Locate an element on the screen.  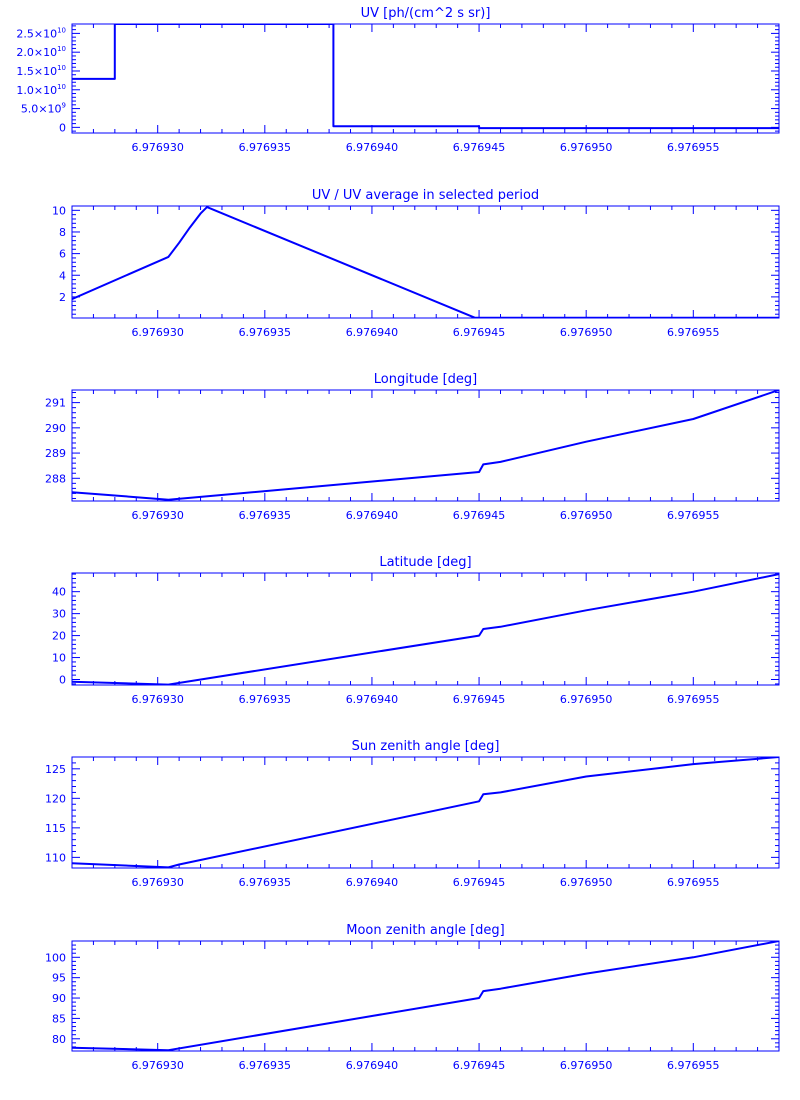
tick-mantissa: 1.5 is located at coordinates (25, 71).